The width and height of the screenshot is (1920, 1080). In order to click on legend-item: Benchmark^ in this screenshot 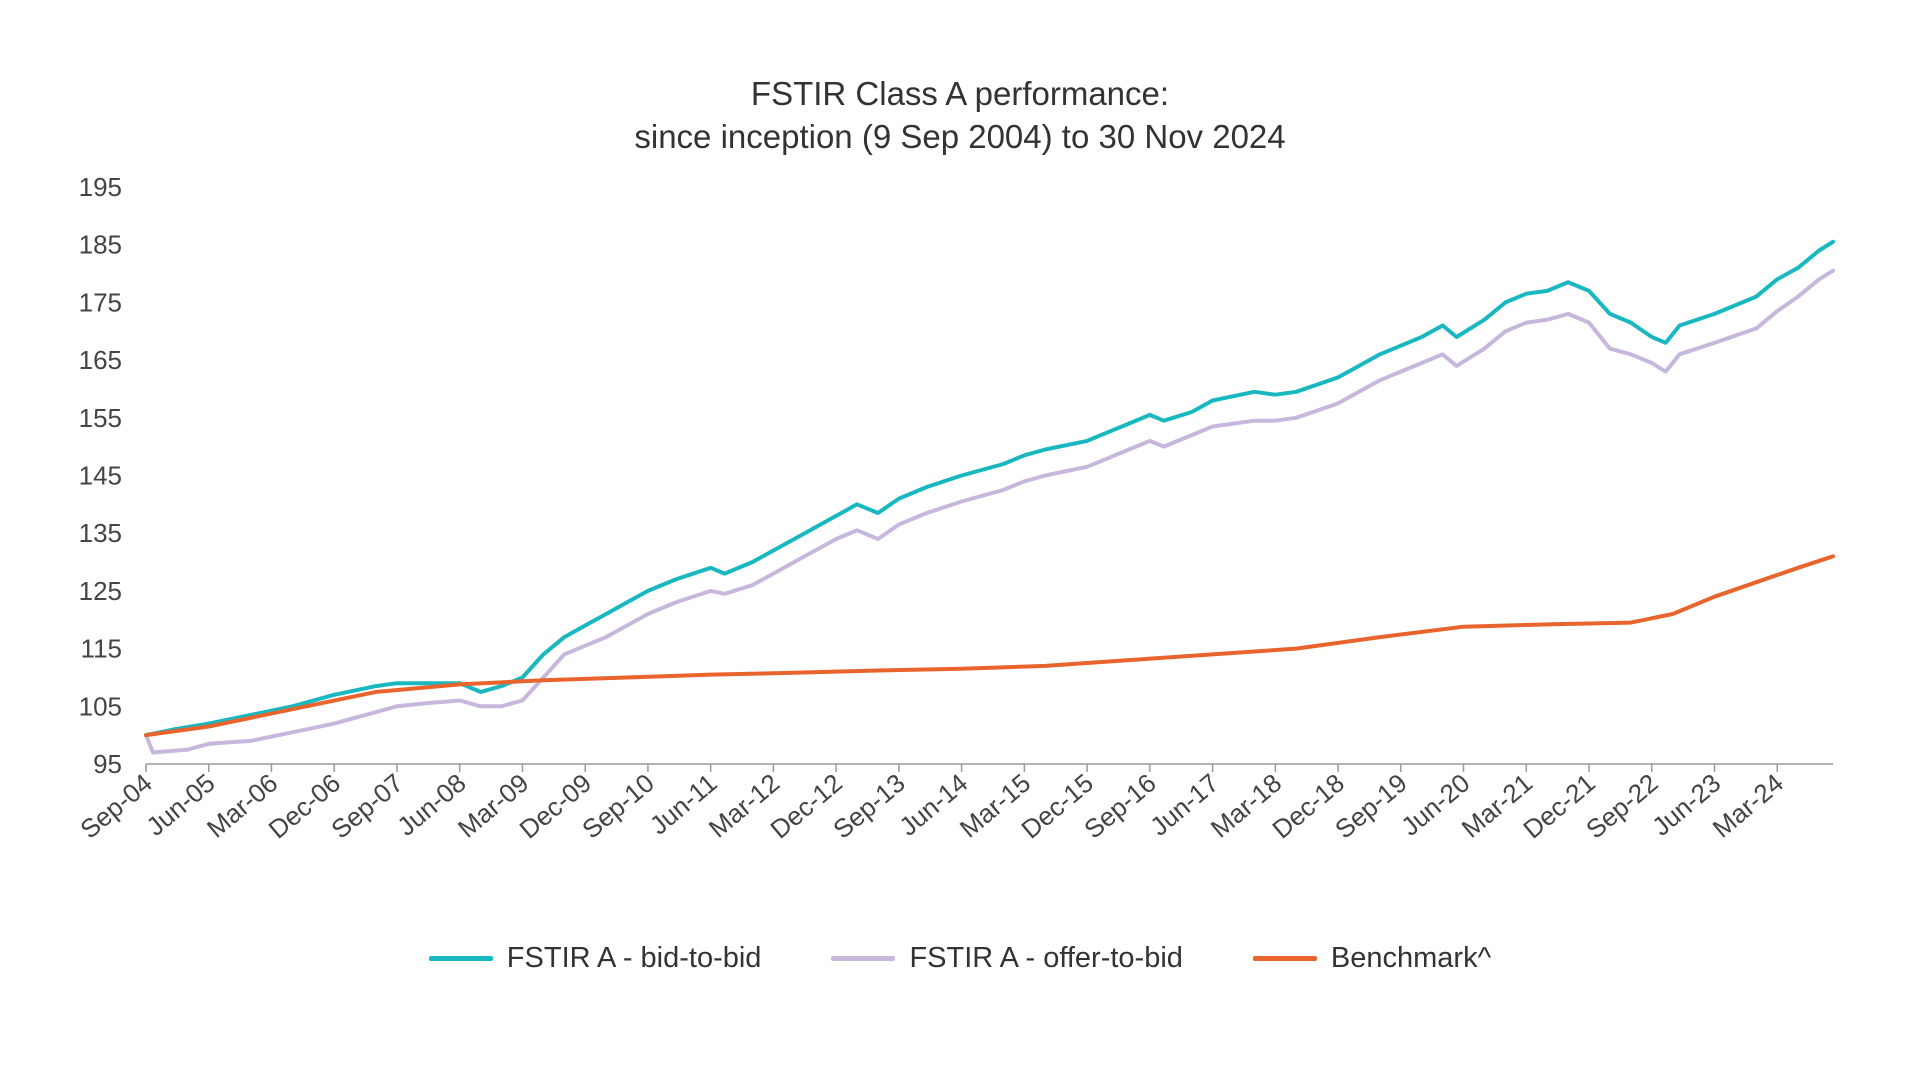, I will do `click(1372, 958)`.